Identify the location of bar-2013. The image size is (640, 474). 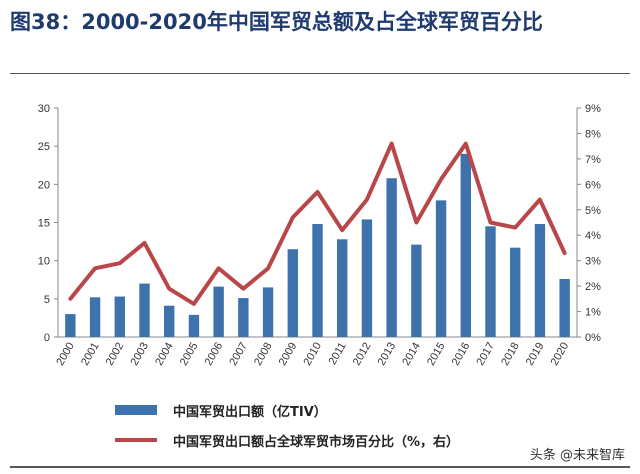
(391, 257).